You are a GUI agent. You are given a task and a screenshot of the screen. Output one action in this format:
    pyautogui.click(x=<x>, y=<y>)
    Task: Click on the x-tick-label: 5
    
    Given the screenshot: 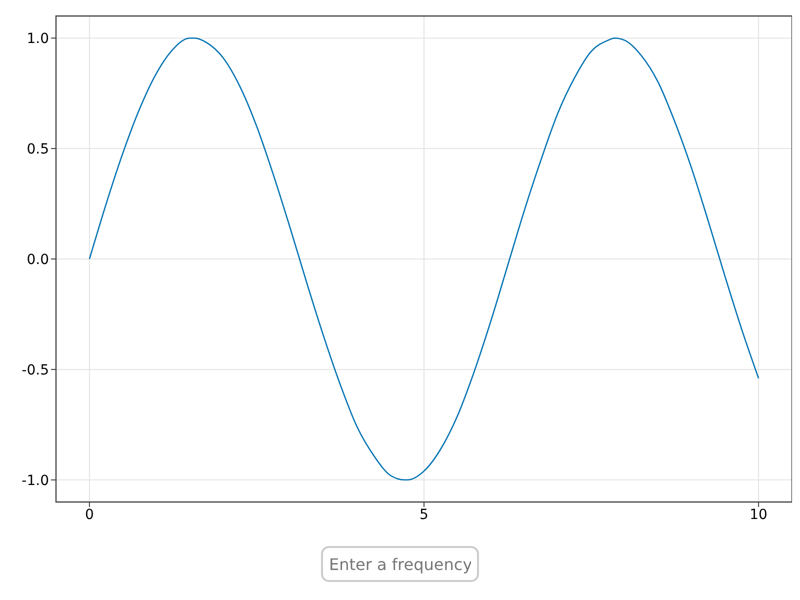 What is the action you would take?
    pyautogui.click(x=424, y=514)
    